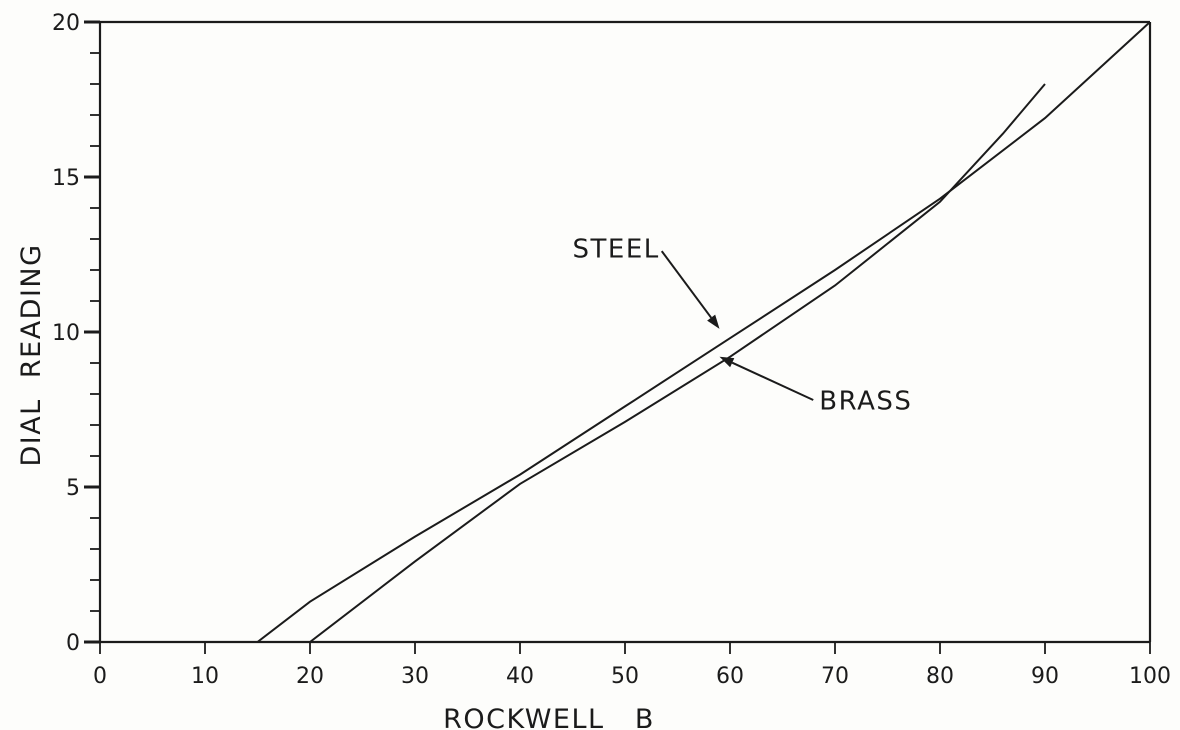  Describe the element at coordinates (730, 676) in the screenshot. I see `x-tick-label: 60` at that location.